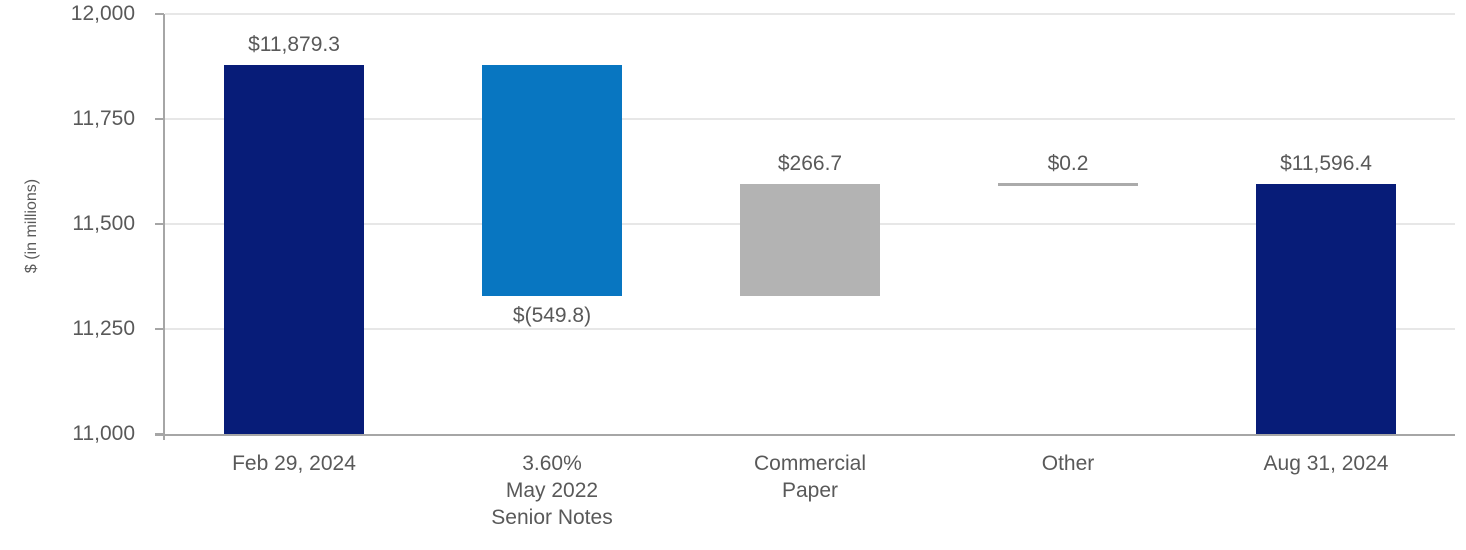  Describe the element at coordinates (1068, 163) in the screenshot. I see `value-label-other: $0.2` at that location.